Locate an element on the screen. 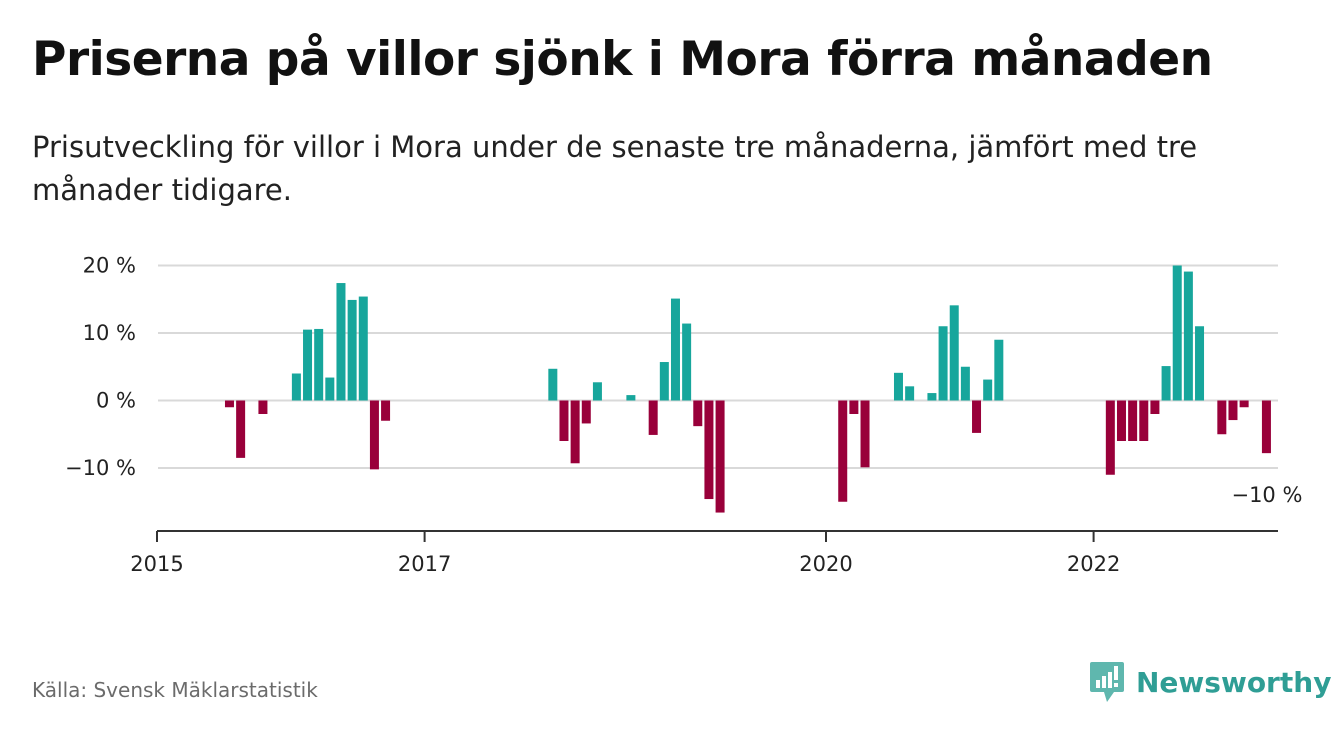 The width and height of the screenshot is (1340, 734). y-tick-label: −10 % is located at coordinates (100, 468).